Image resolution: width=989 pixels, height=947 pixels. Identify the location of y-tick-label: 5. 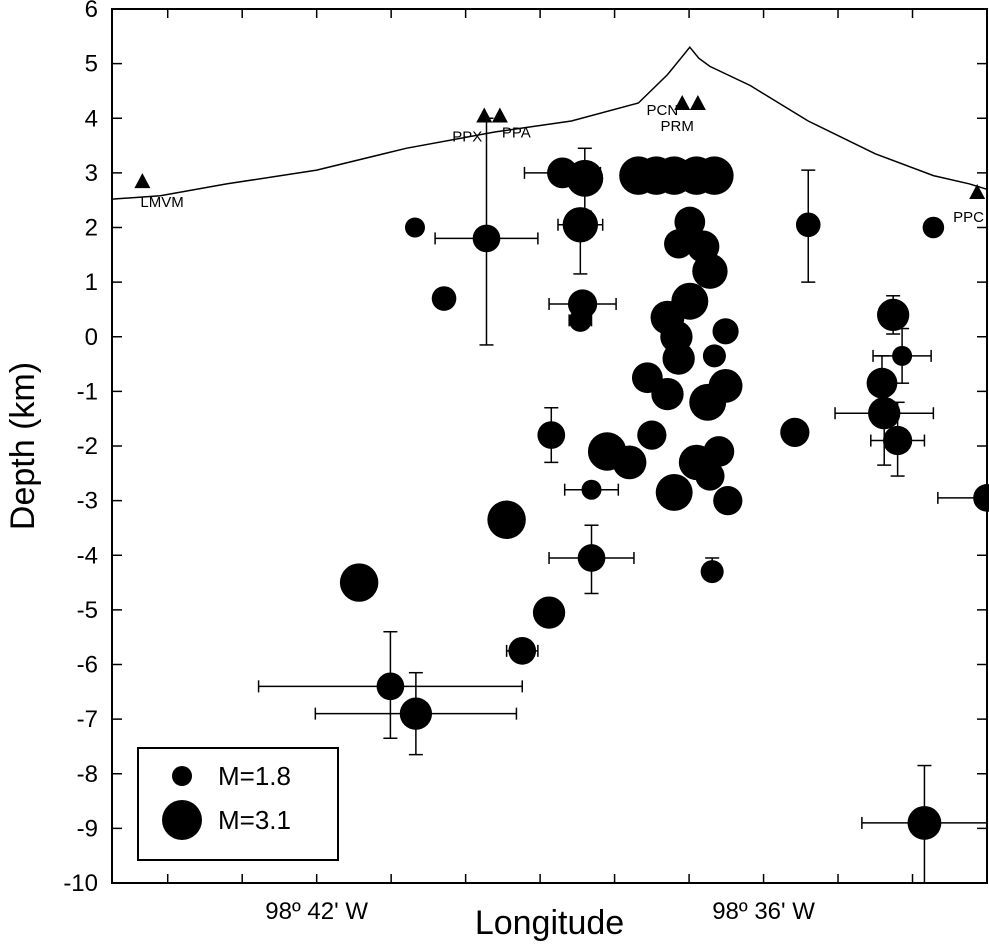
(91, 64).